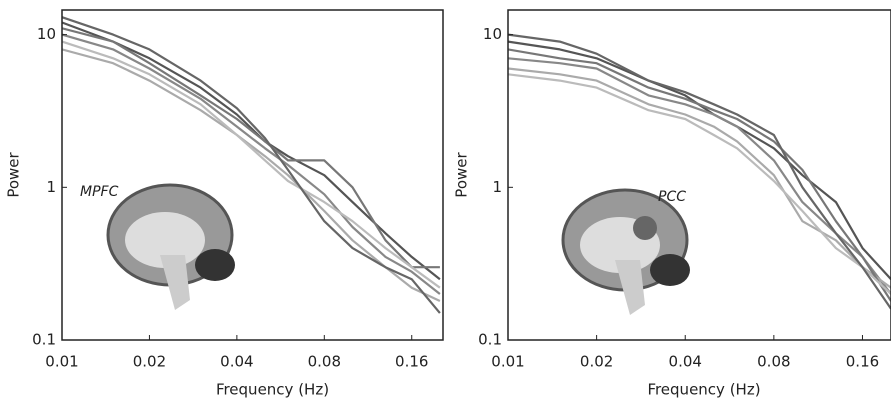  I want to click on region-label: MPFC, so click(99, 192).